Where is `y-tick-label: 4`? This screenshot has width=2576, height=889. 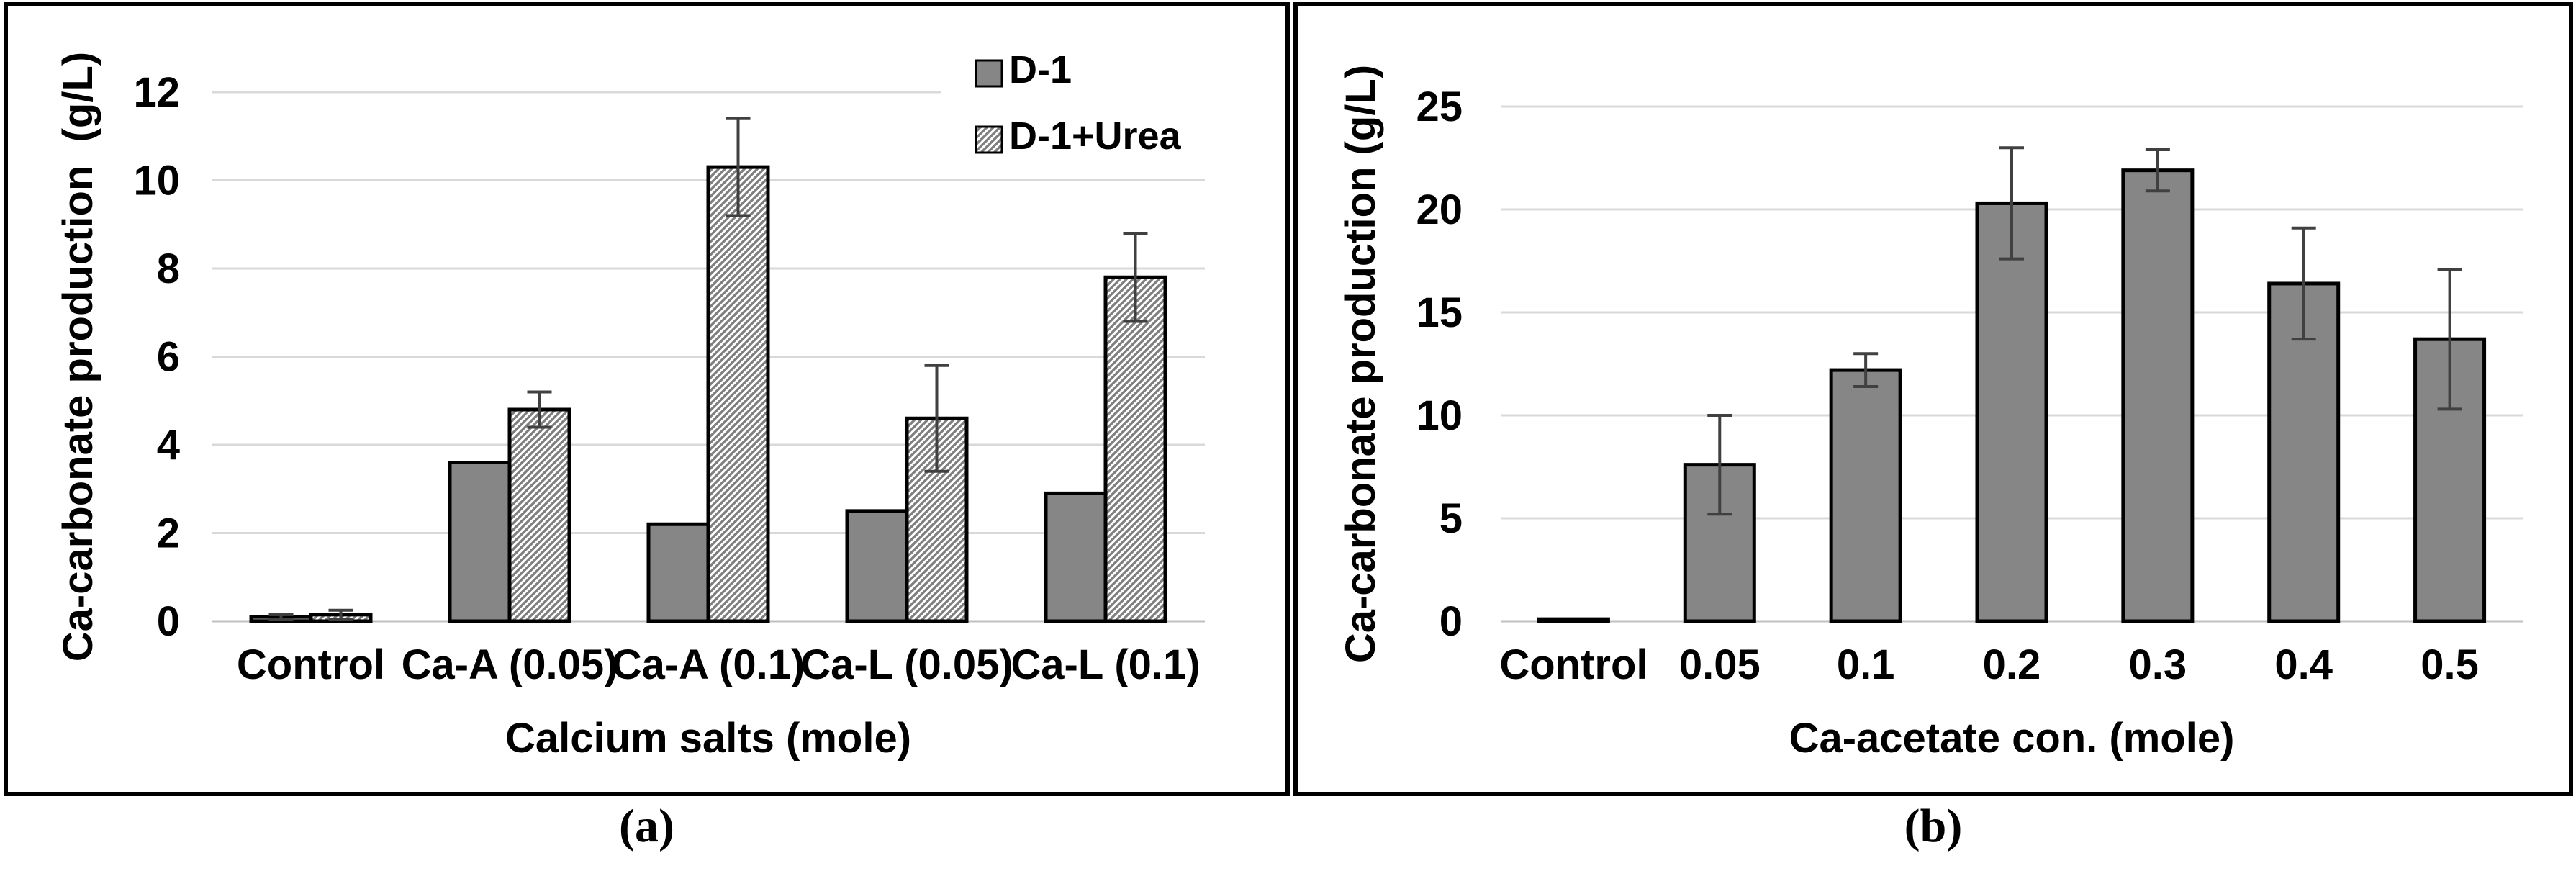 y-tick-label: 4 is located at coordinates (168, 446).